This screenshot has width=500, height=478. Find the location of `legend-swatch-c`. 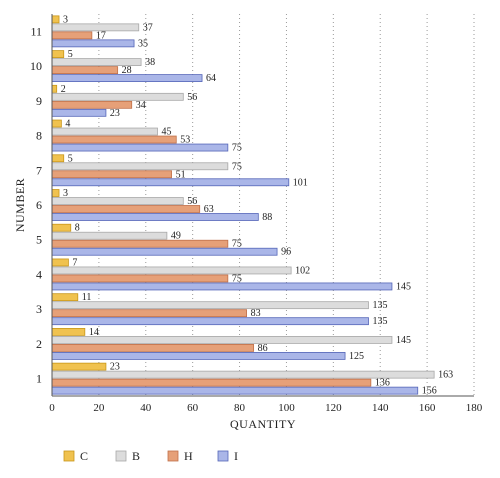

legend-swatch-c is located at coordinates (69, 456).